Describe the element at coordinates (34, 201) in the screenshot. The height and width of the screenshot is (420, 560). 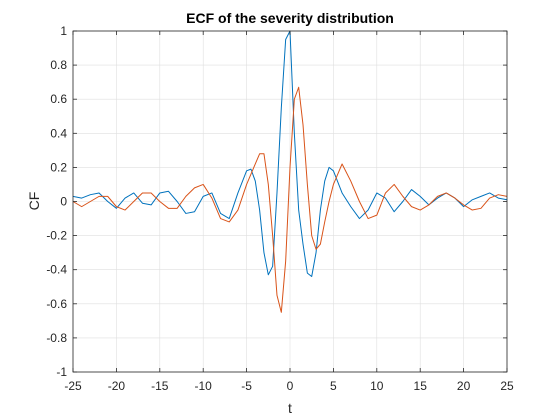
I see `y-axis-label: CF` at that location.